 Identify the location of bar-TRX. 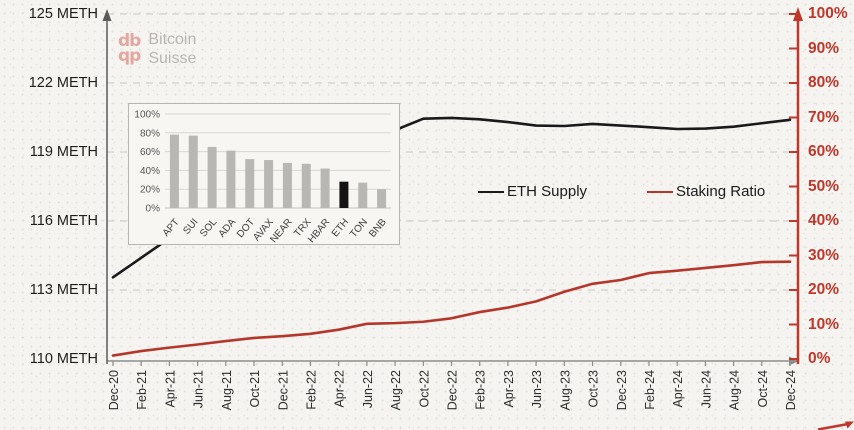
(306, 185).